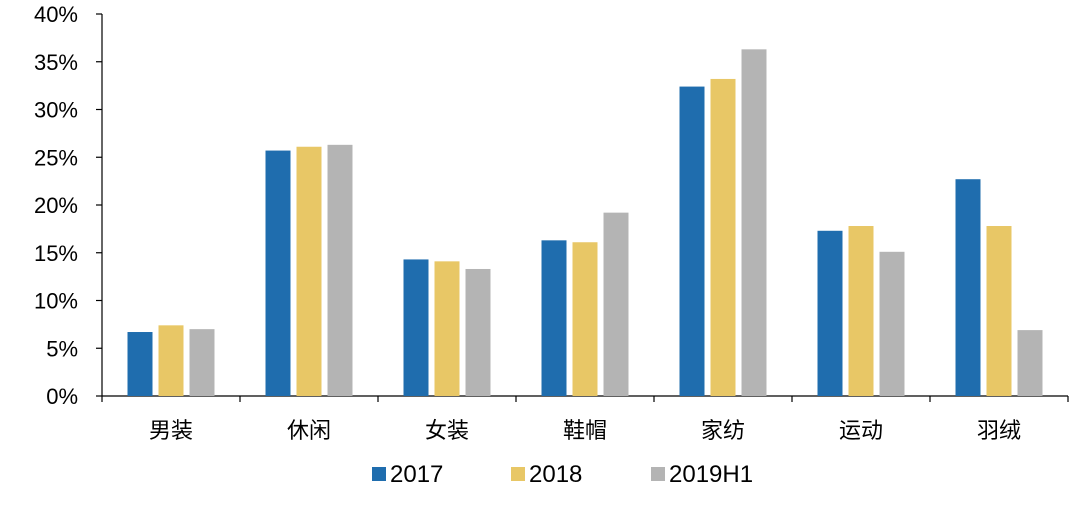 This screenshot has width=1080, height=509. What do you see at coordinates (447, 431) in the screenshot?
I see `x-tick-label: 女装` at bounding box center [447, 431].